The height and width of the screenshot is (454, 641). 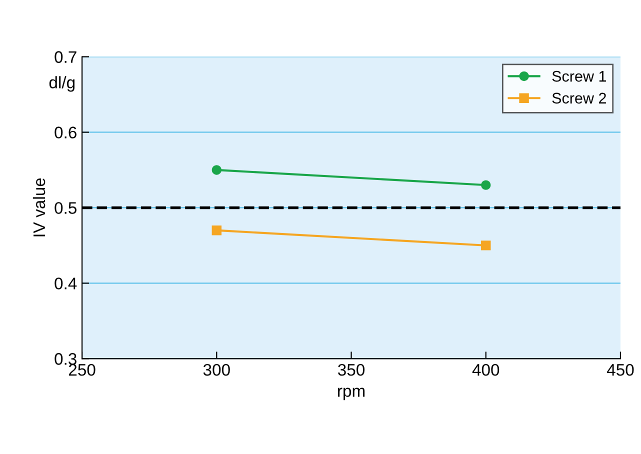 What do you see at coordinates (351, 394) in the screenshot?
I see `x-axis-title: rpm` at bounding box center [351, 394].